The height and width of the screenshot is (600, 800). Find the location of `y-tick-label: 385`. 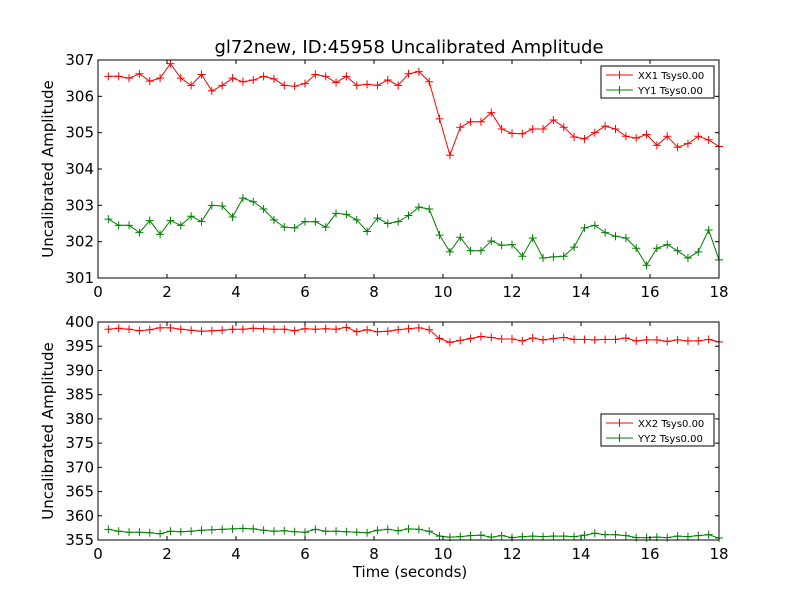

y-tick-label: 385 is located at coordinates (79, 395).